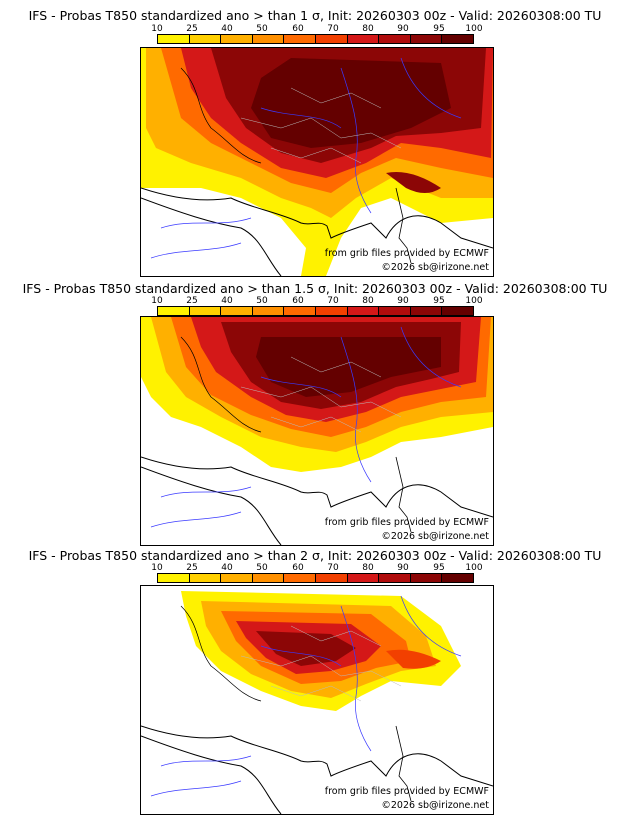 This screenshot has width=630, height=828. What do you see at coordinates (157, 301) in the screenshot?
I see `scale-label: 10` at bounding box center [157, 301].